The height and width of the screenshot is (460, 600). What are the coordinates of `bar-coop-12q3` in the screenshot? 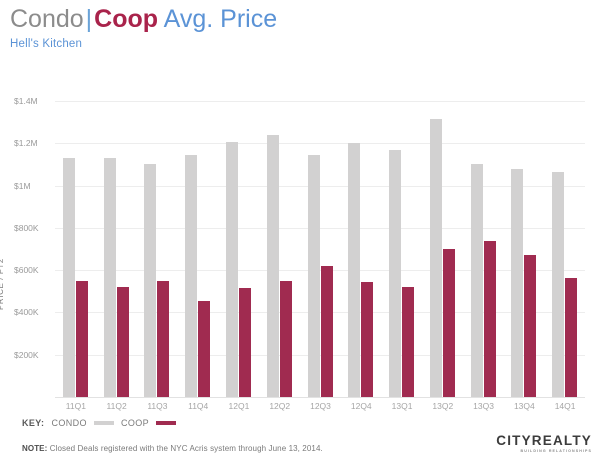 It's located at (326, 331).